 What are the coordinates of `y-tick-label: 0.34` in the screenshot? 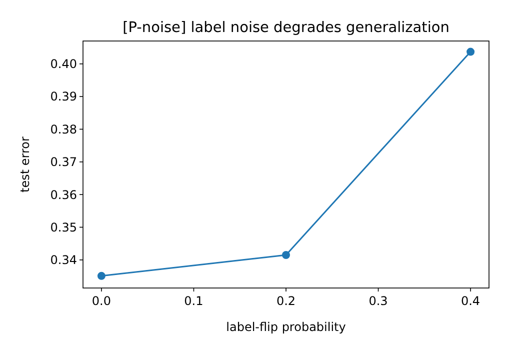 It's located at (63, 260).